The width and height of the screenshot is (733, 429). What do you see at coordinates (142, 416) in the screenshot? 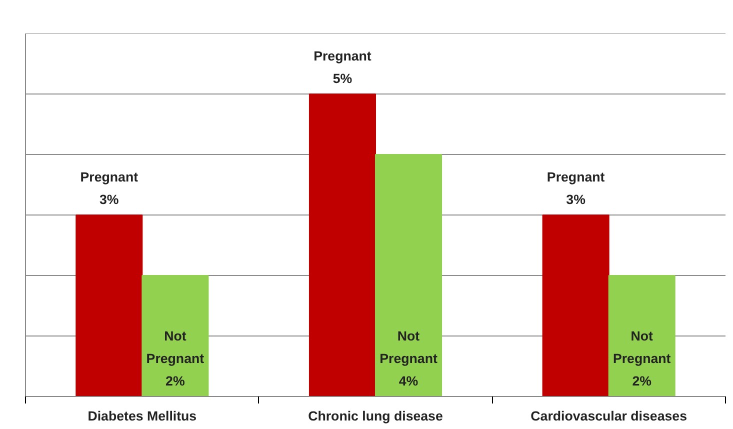
I see `x-tick-label: Diabetes Mellitus` at bounding box center [142, 416].